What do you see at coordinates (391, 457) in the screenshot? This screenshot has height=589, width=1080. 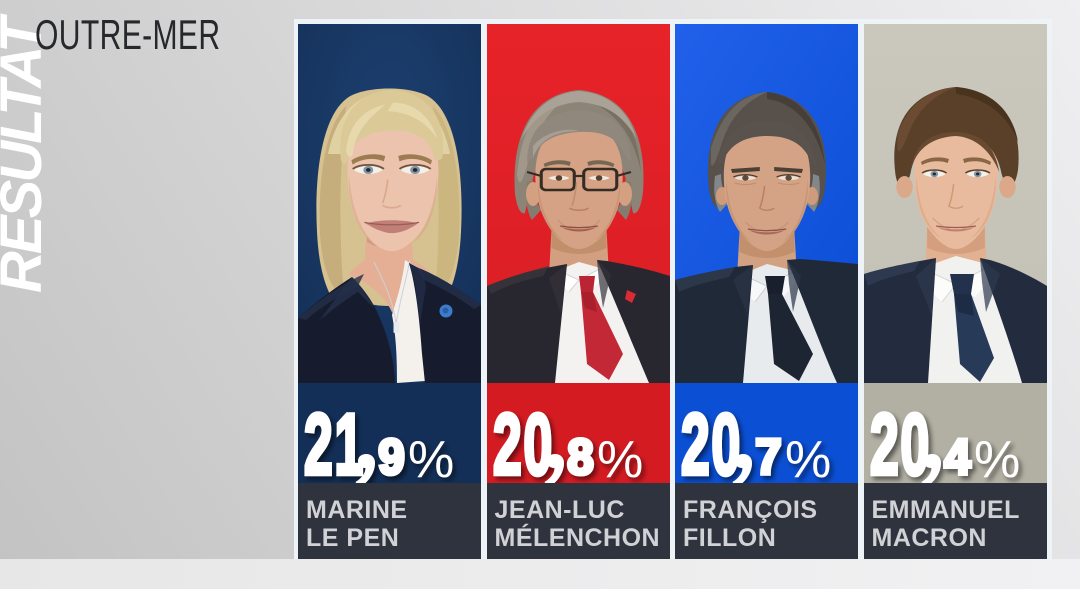 I see `svg-text: 9` at bounding box center [391, 457].